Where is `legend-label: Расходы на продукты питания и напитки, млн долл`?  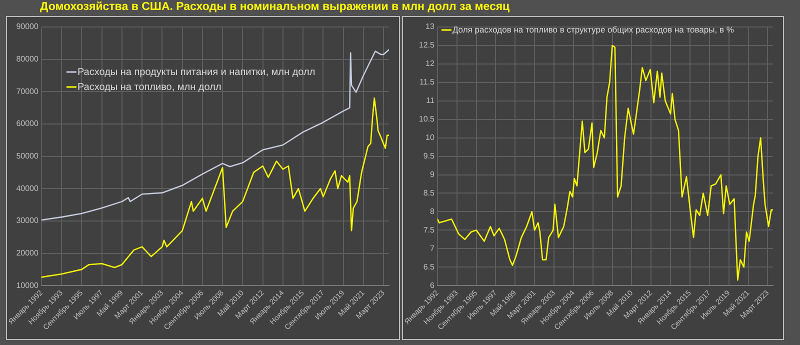
legend-label: Расходы на продукты питания и напитки, млн долл is located at coordinates (196, 72).